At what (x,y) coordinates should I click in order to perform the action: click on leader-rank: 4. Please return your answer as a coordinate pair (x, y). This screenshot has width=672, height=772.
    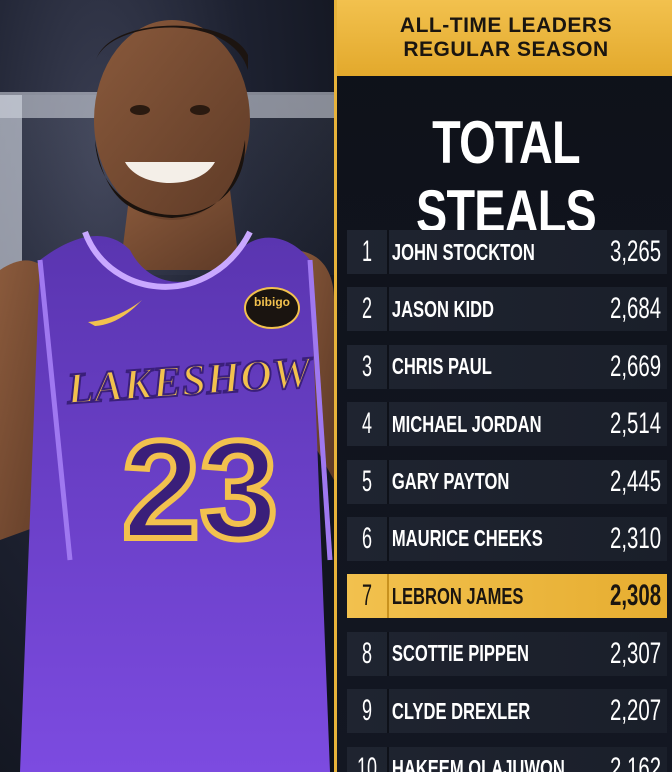
    Looking at the image, I should click on (367, 424).